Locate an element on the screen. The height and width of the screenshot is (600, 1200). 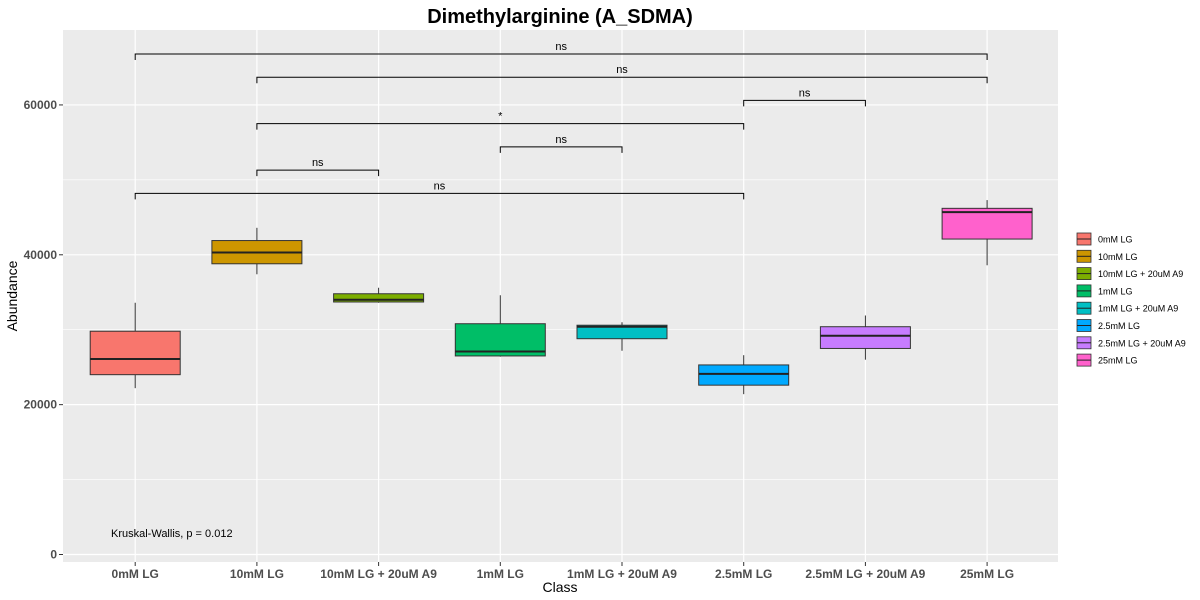
legend-item: 10mM LG + 20uM A9 is located at coordinates (1129, 274).